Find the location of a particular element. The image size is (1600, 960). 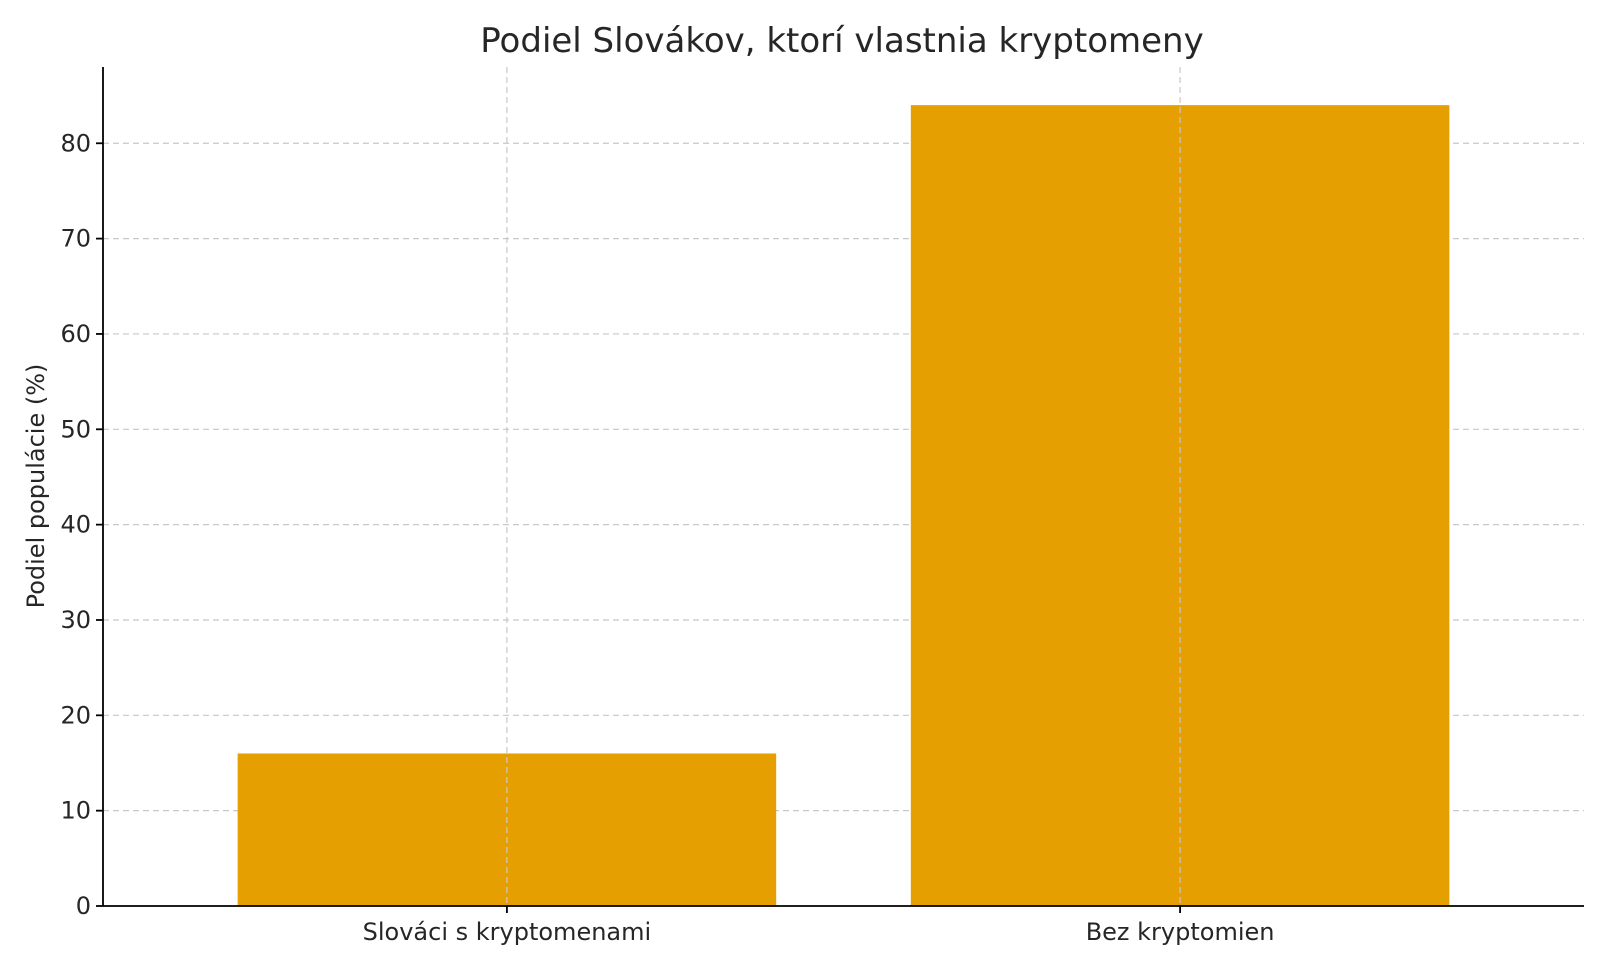

x-tick-label-0: Slováci s kryptomenami is located at coordinates (507, 932).